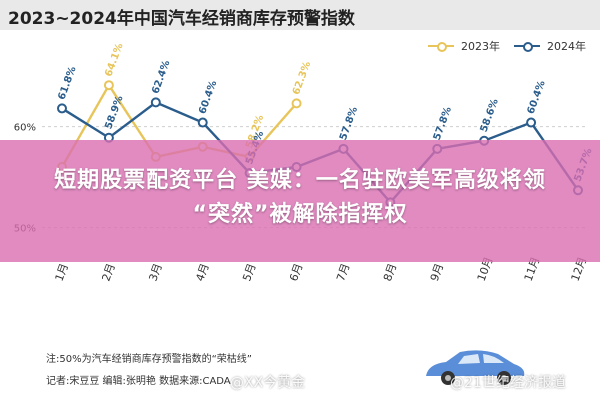 The width and height of the screenshot is (600, 400). Describe the element at coordinates (114, 112) in the screenshot. I see `data-label: 58.9%` at that location.